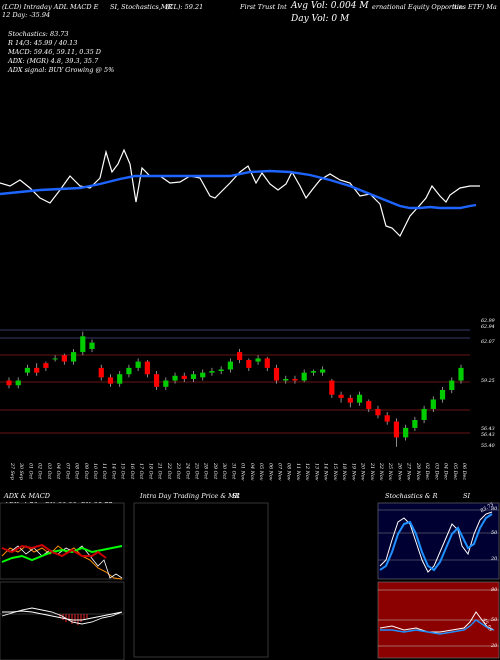 The image size is (500, 660). Describe the element at coordinates (55, 52) in the screenshot. I see `macd-readout: MACD: 59.46, 59.11, 0.35 D` at that location.